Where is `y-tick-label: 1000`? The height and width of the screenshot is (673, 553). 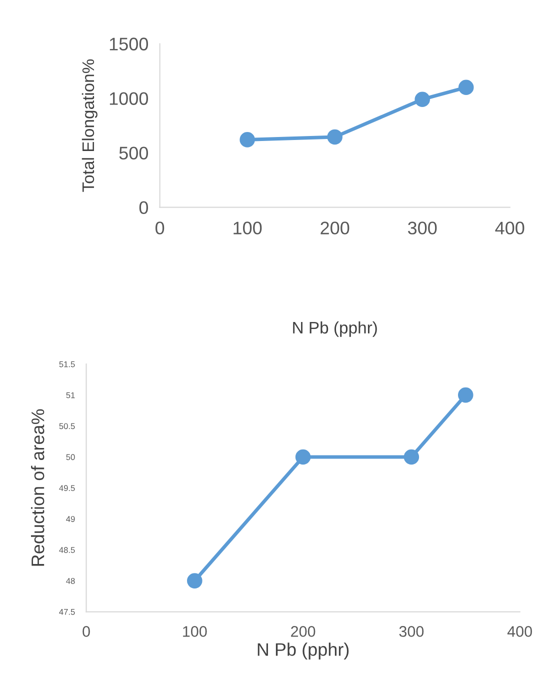 y-tick-label: 1000 is located at coordinates (129, 98).